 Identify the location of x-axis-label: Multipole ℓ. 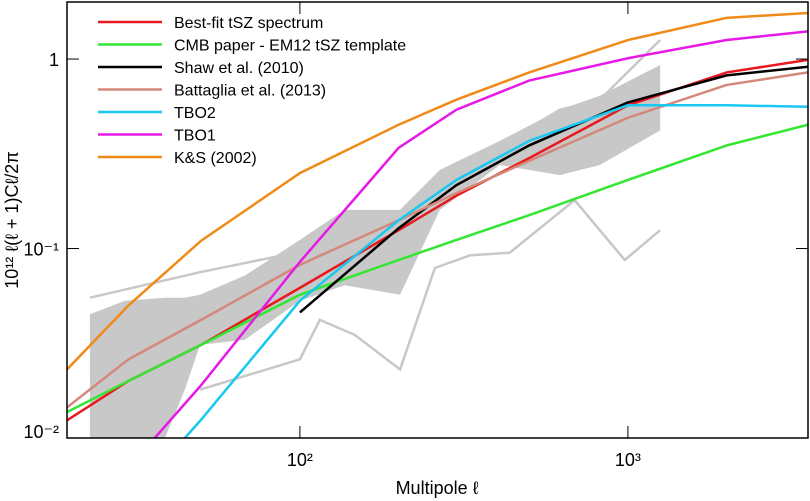
(437, 488).